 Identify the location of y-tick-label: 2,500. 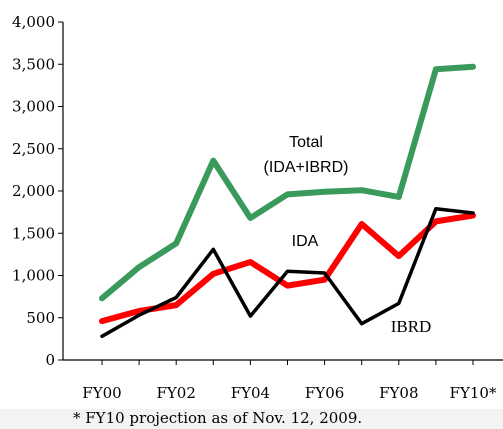
(33, 149).